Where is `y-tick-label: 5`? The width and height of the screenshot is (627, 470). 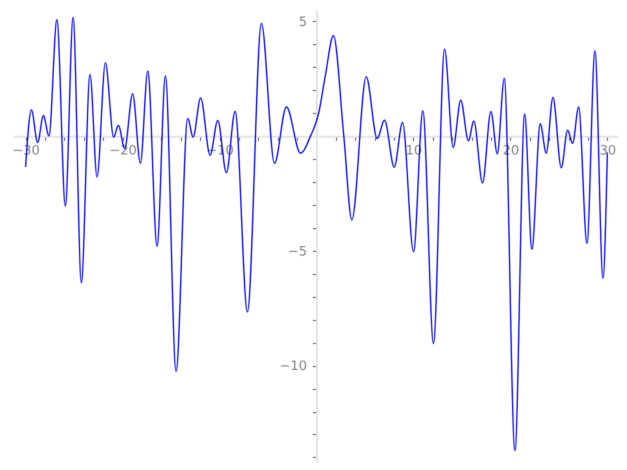 y-tick-label: 5 is located at coordinates (302, 22).